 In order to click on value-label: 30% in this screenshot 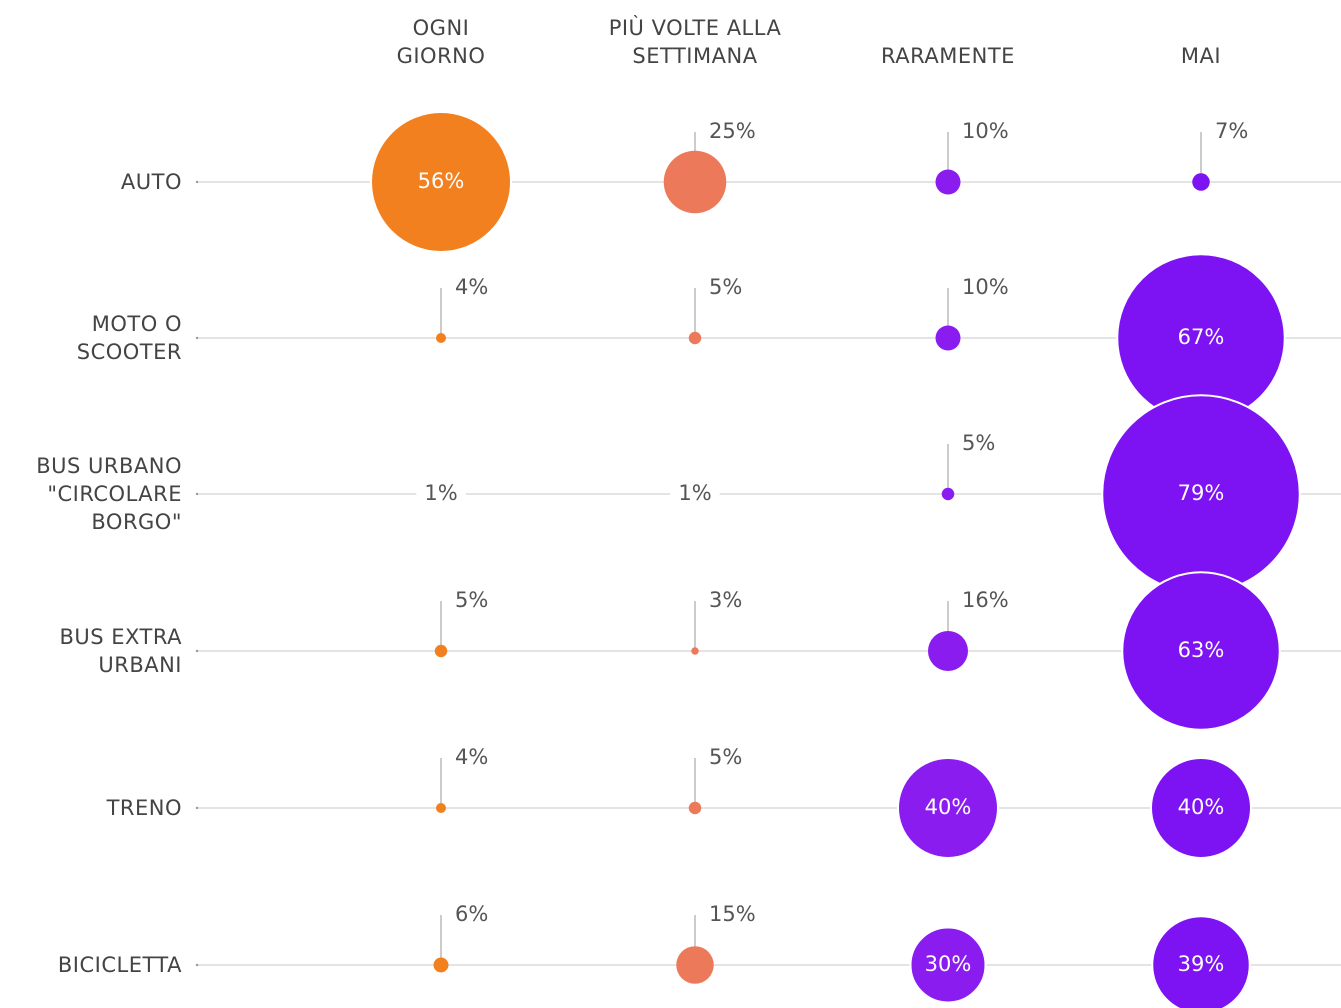, I will do `click(948, 964)`.